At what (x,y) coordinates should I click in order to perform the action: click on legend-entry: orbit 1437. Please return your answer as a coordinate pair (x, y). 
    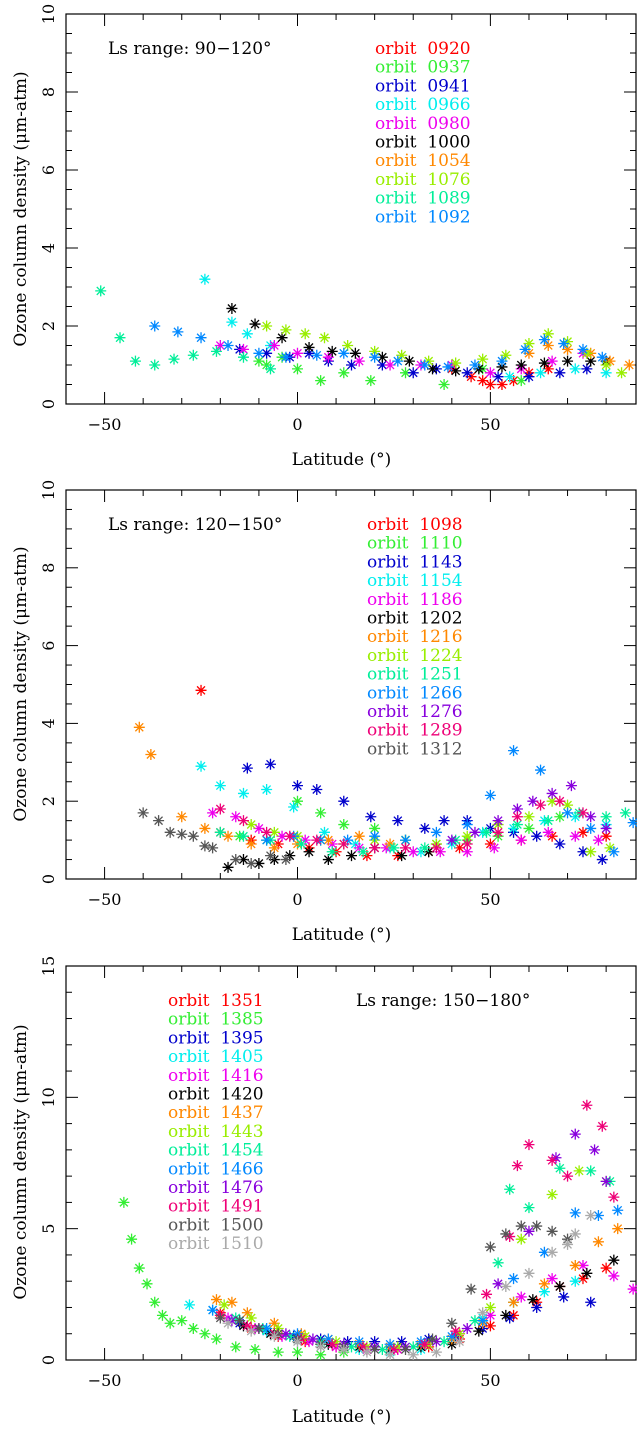
    Looking at the image, I should click on (216, 1113).